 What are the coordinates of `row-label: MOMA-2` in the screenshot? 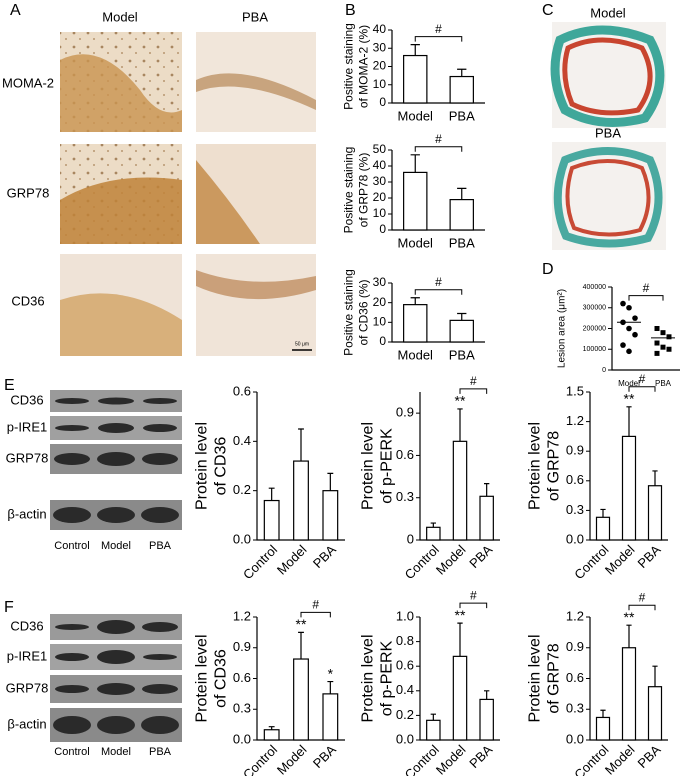 It's located at (28, 82).